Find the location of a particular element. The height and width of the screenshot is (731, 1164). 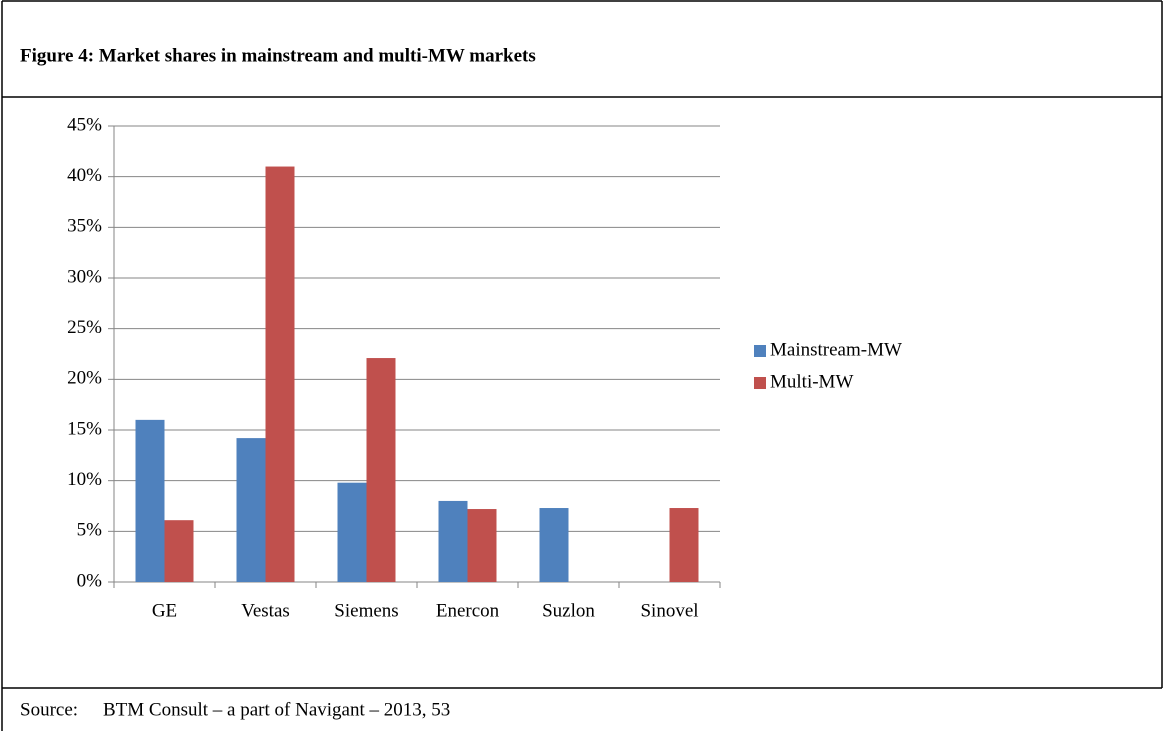

x-tick-label: Sinovel is located at coordinates (669, 610).